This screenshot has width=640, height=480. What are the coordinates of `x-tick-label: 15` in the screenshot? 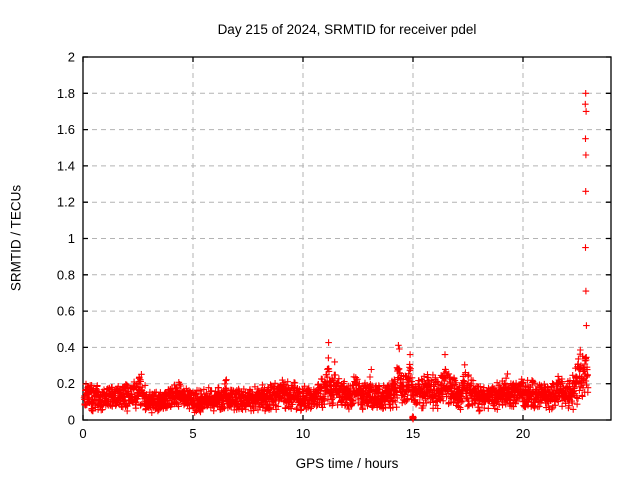 It's located at (413, 433).